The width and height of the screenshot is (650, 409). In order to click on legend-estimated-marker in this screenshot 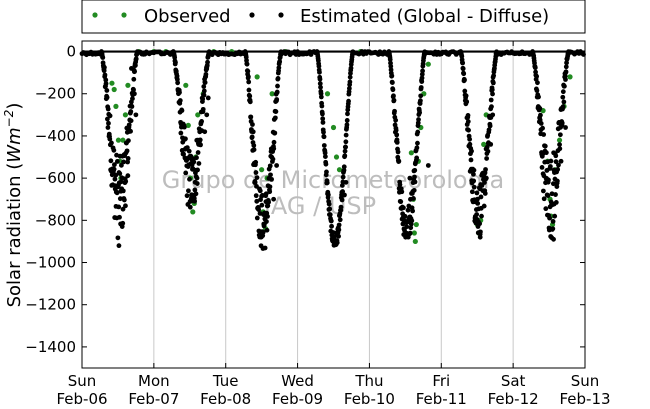, I will do `click(266, 15)`.